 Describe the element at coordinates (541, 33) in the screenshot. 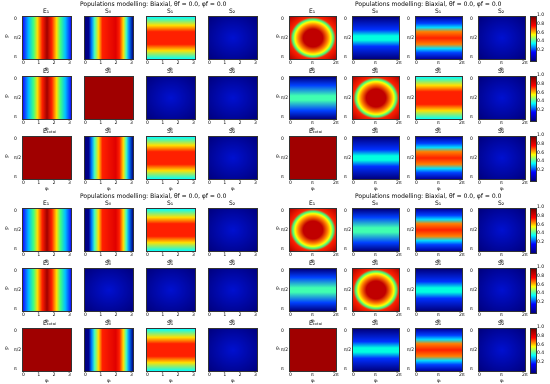

I see `colorbar-tick-label: 0.6` at that location.